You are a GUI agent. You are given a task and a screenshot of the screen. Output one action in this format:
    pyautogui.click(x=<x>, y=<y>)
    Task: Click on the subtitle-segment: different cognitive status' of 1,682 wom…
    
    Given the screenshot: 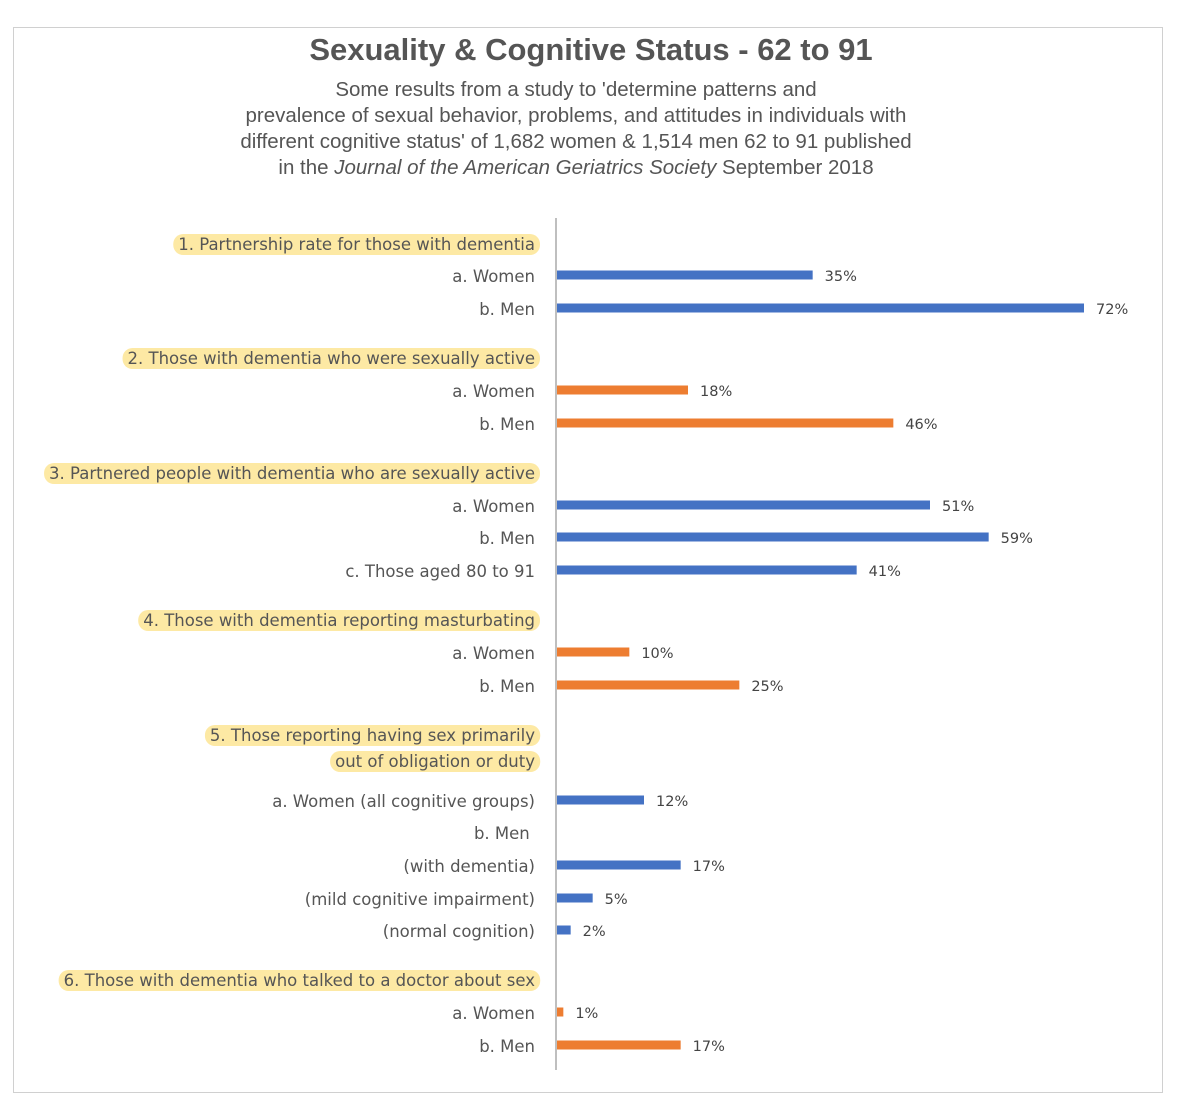 What is the action you would take?
    pyautogui.click(x=576, y=141)
    